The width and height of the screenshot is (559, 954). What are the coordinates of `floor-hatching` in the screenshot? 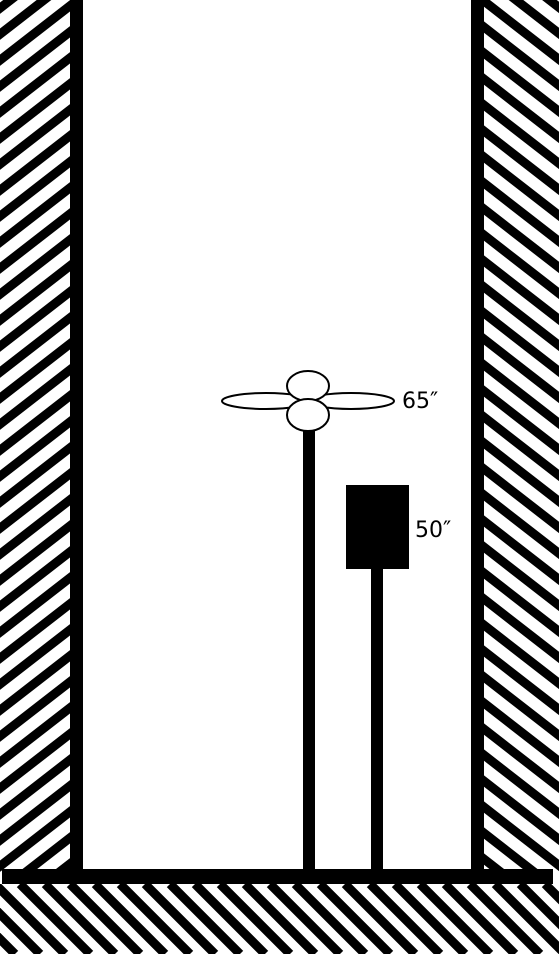 It's located at (279, 919).